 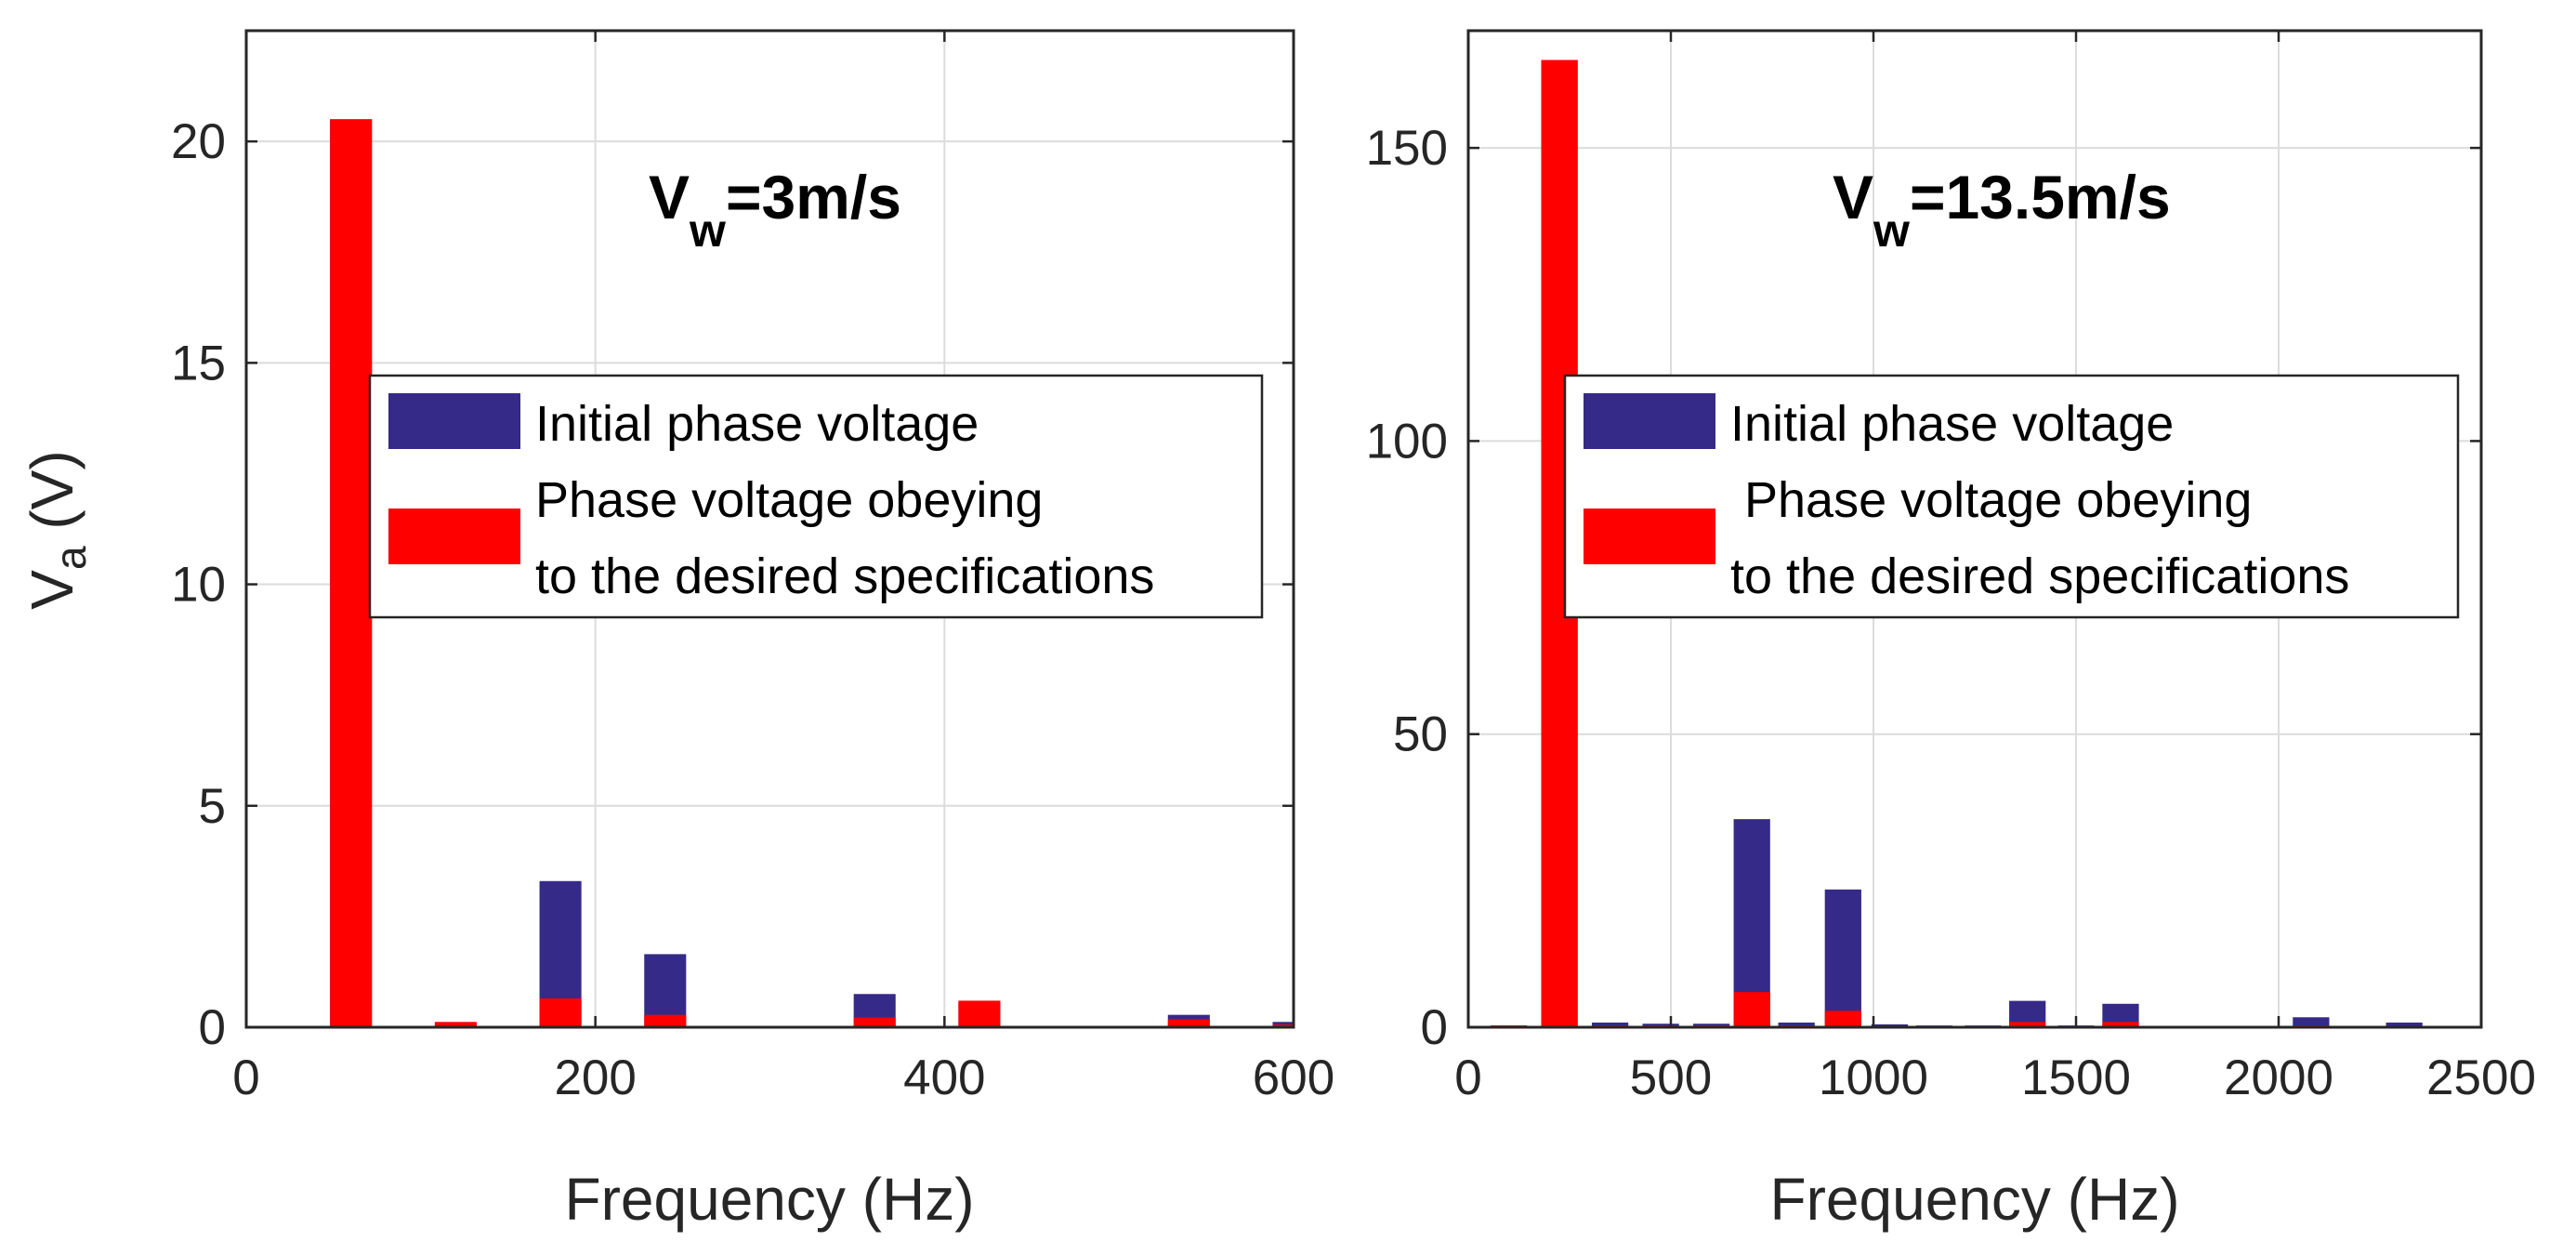 I want to click on bar-obeying-240hz, so click(x=665, y=1020).